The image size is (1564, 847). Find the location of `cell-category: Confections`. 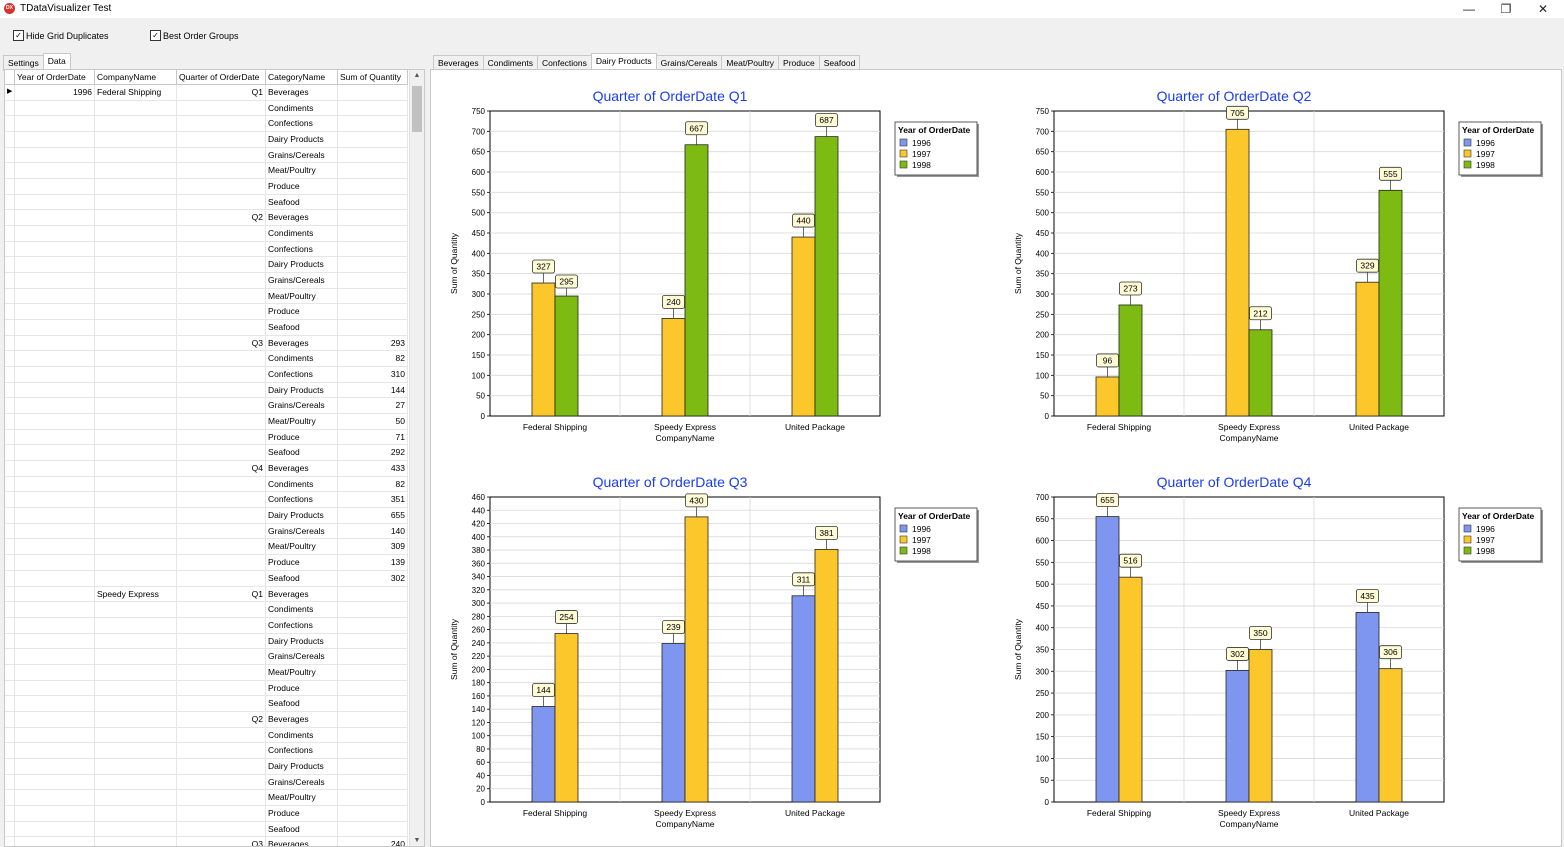

cell-category: Confections is located at coordinates (302, 124).